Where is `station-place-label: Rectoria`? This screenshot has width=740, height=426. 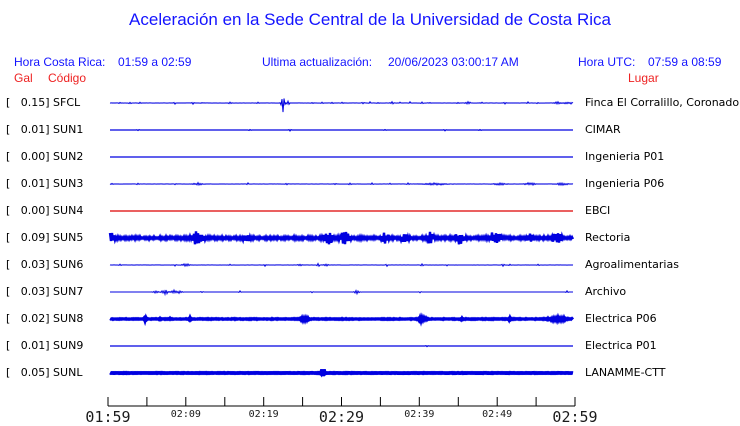
station-place-label: Rectoria is located at coordinates (608, 237).